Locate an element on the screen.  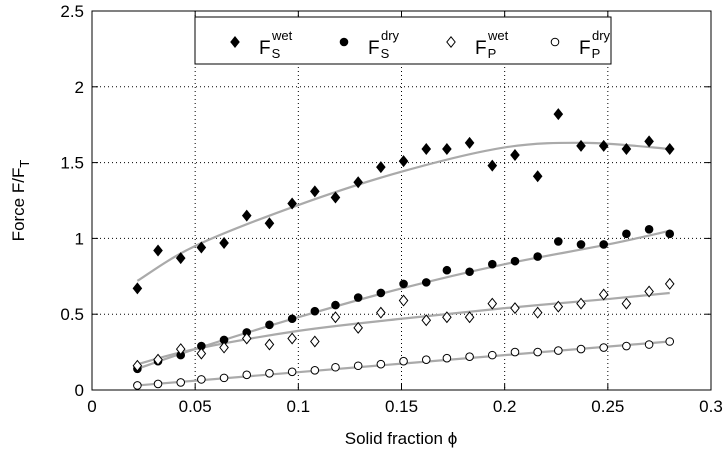
x-tick-label: 0.15 is located at coordinates (401, 406).